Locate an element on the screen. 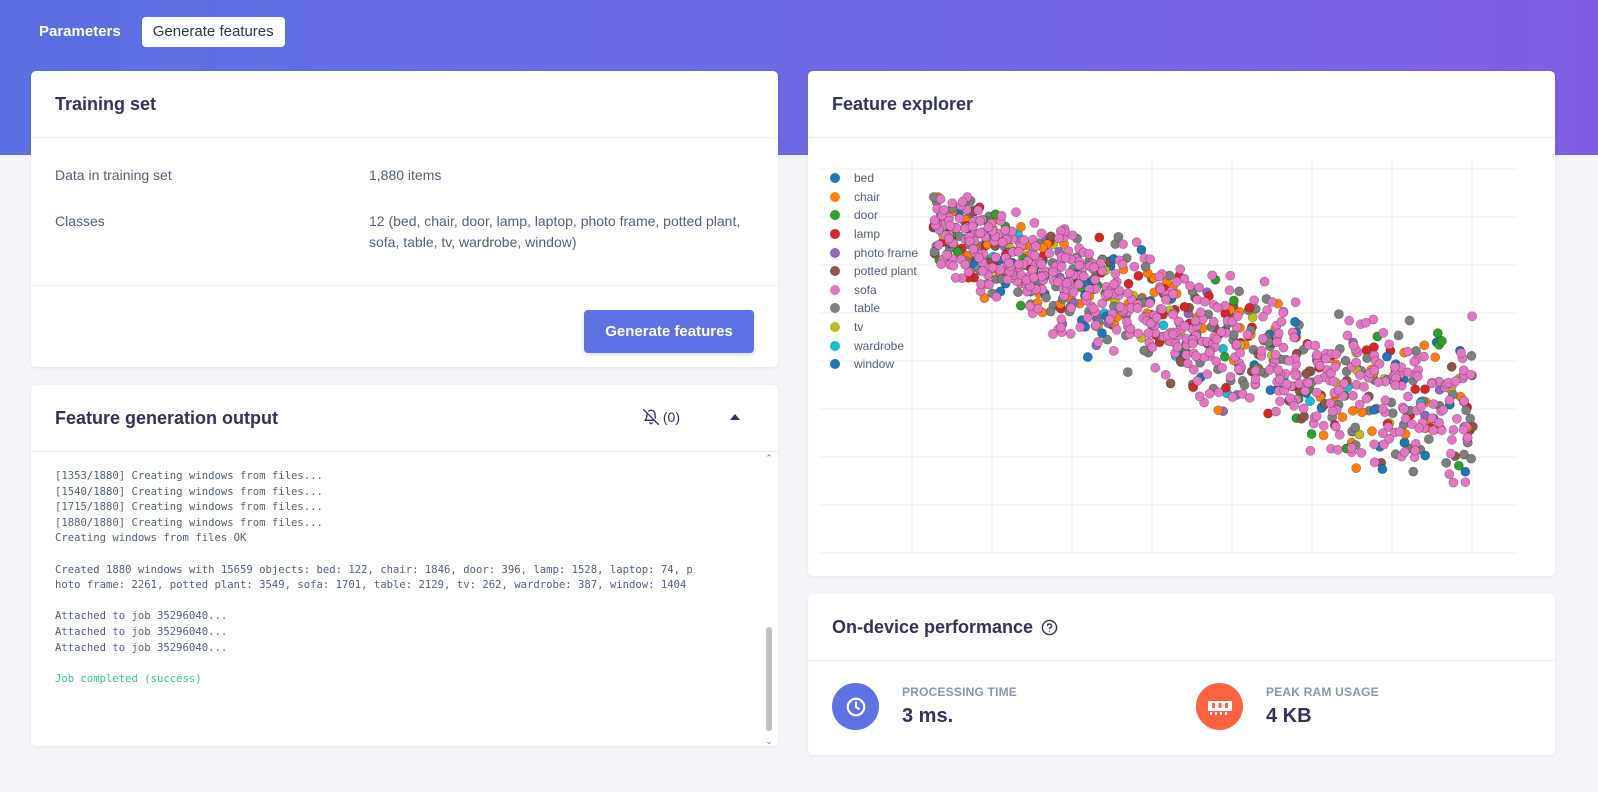  scroll-down-icon: ⌄ is located at coordinates (769, 741).